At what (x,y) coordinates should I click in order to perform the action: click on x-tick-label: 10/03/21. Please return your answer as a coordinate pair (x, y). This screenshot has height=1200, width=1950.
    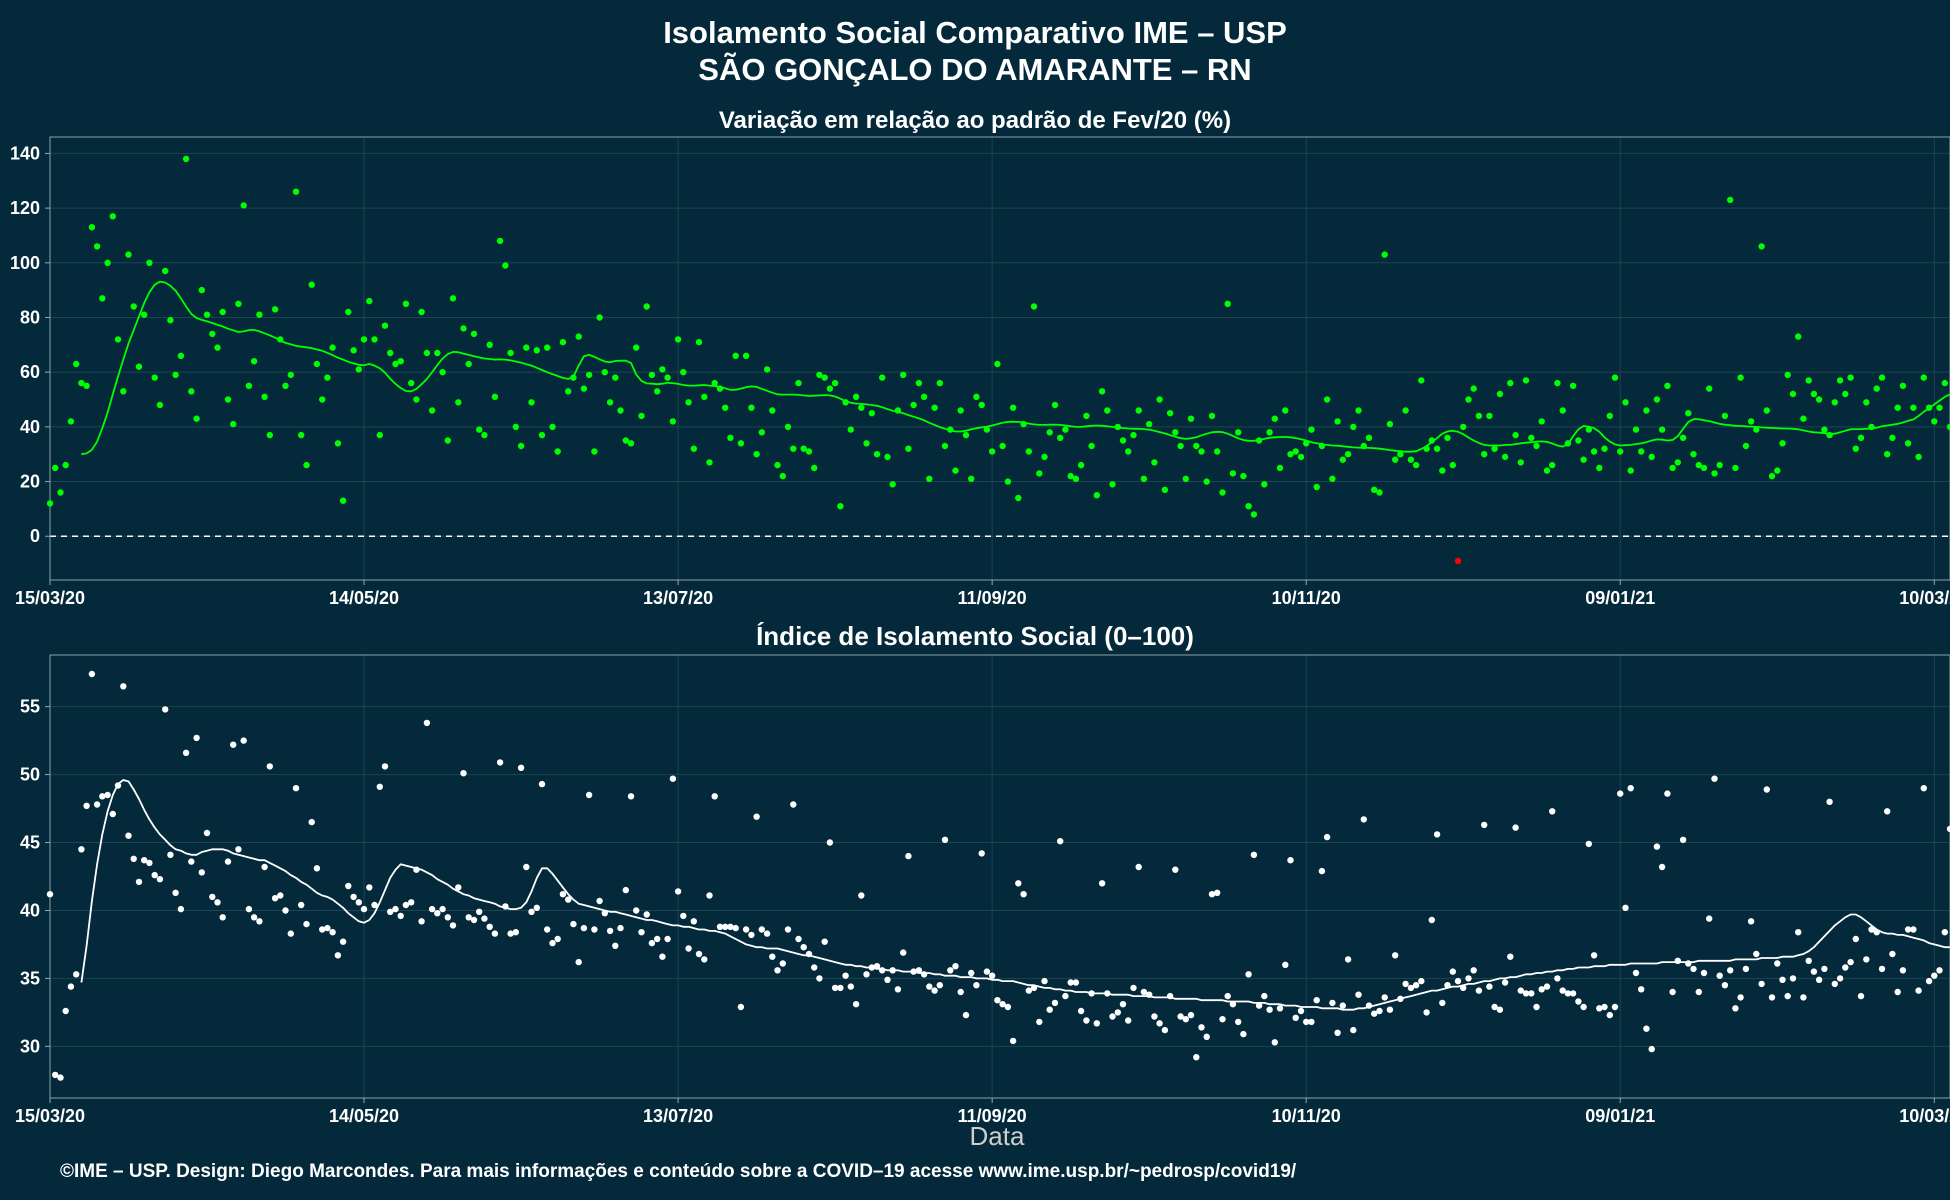
    Looking at the image, I should click on (1924, 598).